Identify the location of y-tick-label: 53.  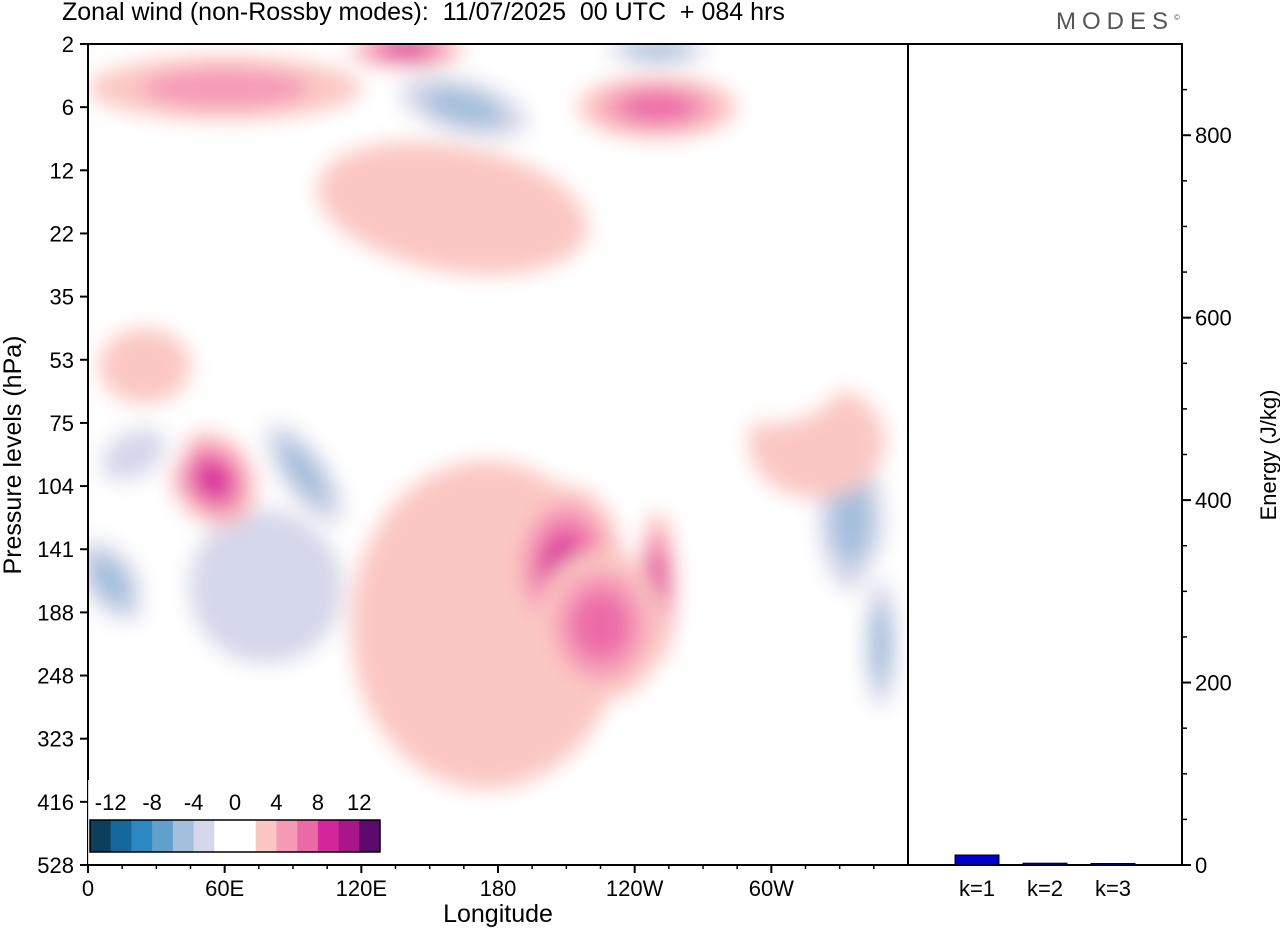
(62, 360).